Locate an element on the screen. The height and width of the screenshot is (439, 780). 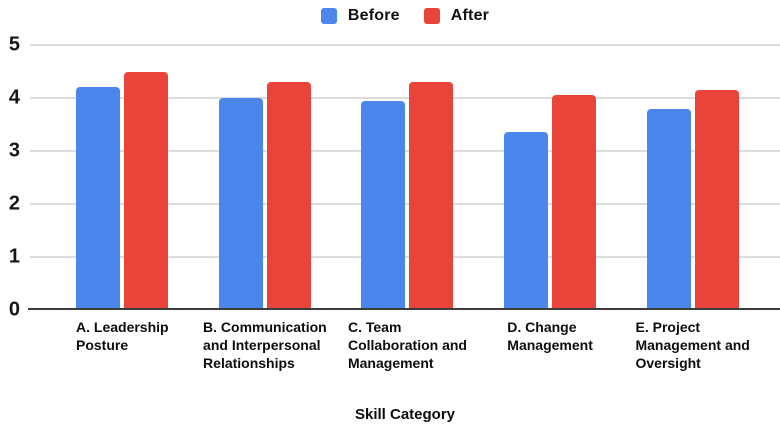
x-label-a: A. Leadership Posture is located at coordinates (122, 336).